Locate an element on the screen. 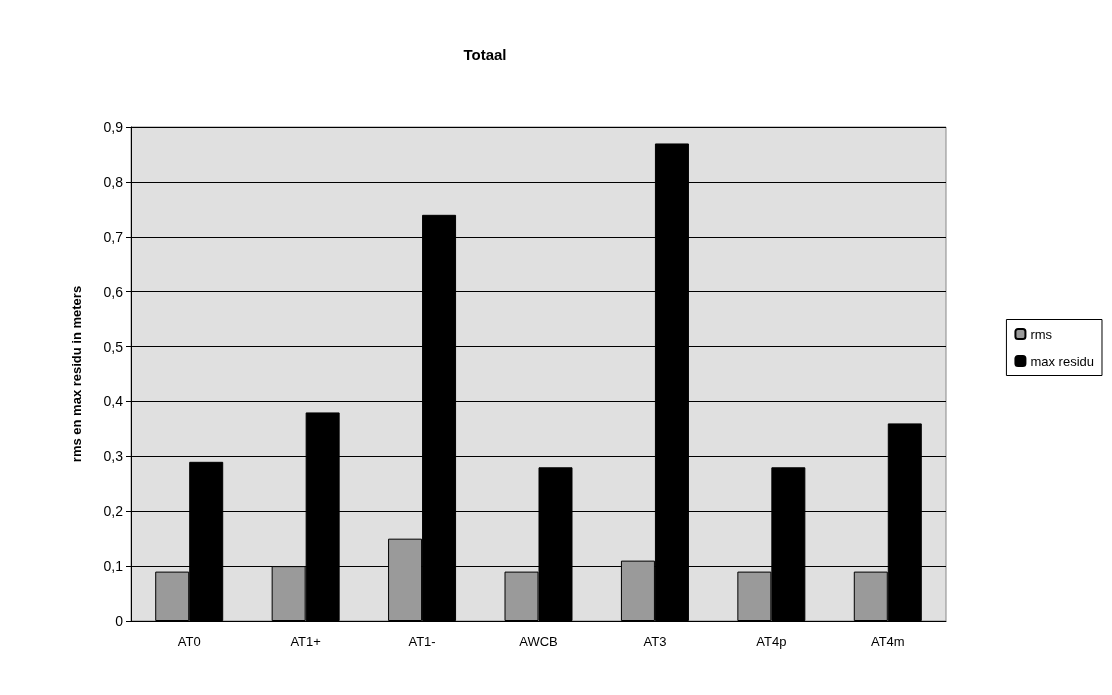  chart-title: Totaal is located at coordinates (485, 54).